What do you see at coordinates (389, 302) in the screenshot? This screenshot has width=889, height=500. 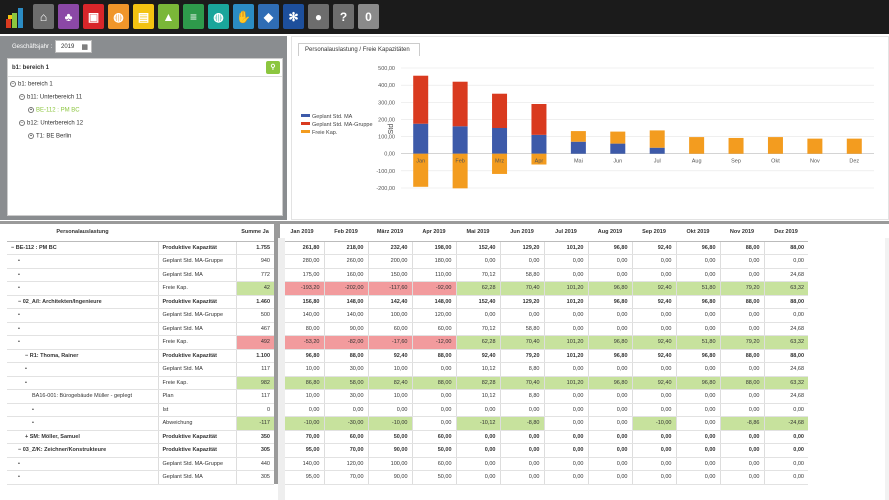 I see `cell-value: 142,40` at bounding box center [389, 302].